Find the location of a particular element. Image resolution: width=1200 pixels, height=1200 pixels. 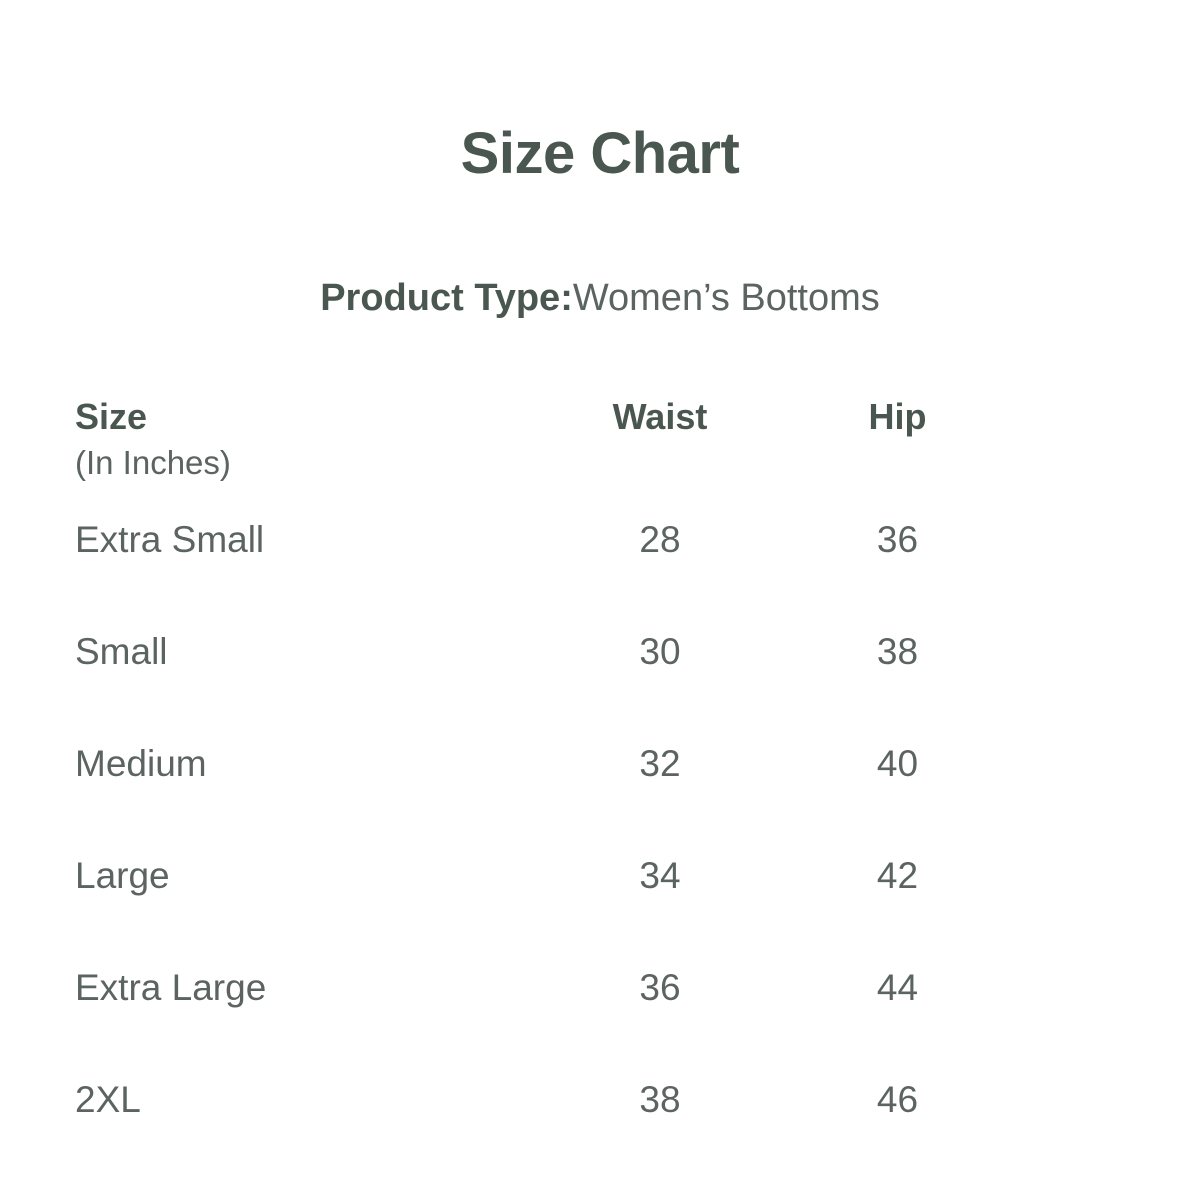

cell-hip: 46 is located at coordinates (897, 1099).